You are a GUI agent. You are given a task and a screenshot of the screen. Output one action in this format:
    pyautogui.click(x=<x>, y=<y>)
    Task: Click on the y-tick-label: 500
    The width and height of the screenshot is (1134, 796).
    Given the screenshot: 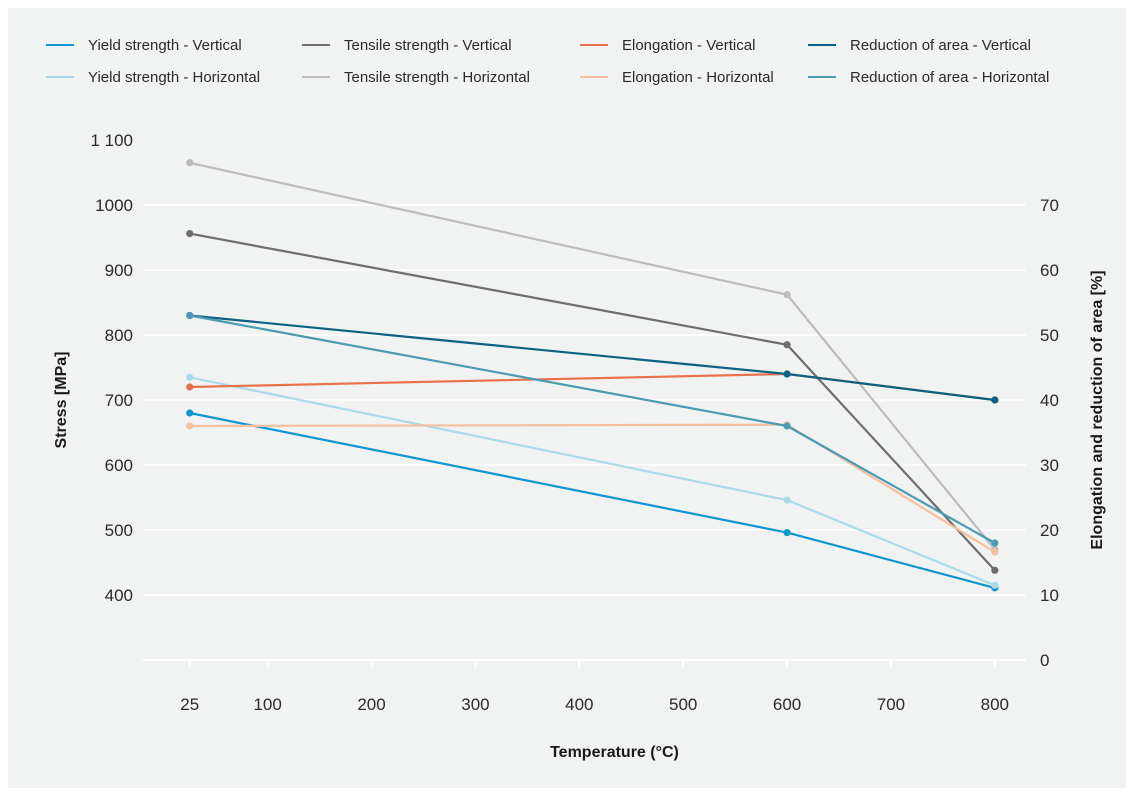 What is the action you would take?
    pyautogui.click(x=119, y=530)
    